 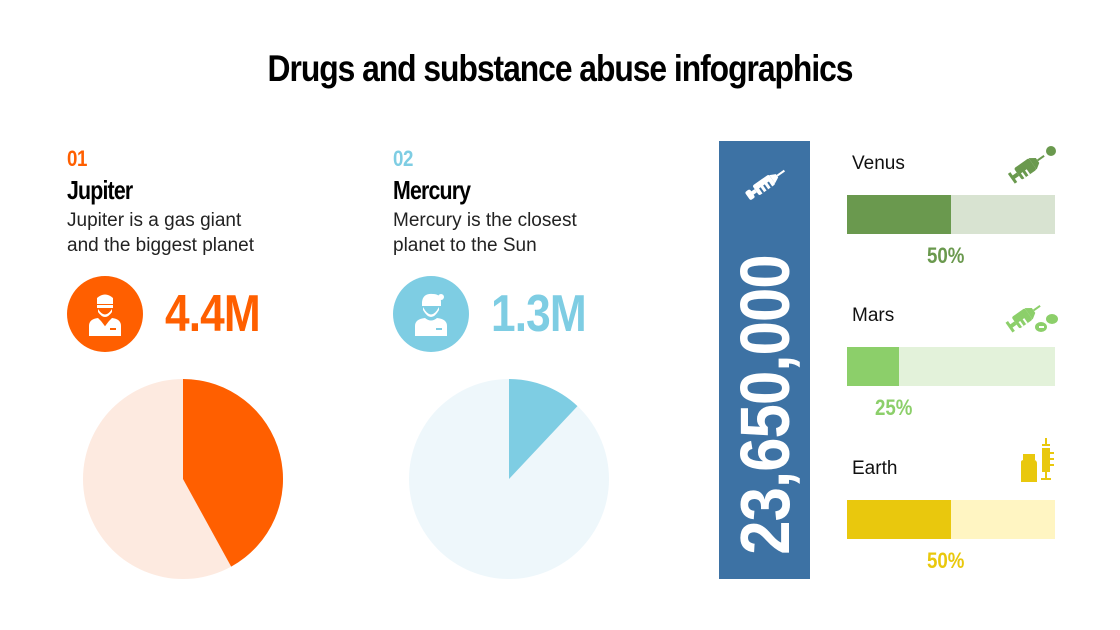 I want to click on bar-label: Mars, so click(x=873, y=315).